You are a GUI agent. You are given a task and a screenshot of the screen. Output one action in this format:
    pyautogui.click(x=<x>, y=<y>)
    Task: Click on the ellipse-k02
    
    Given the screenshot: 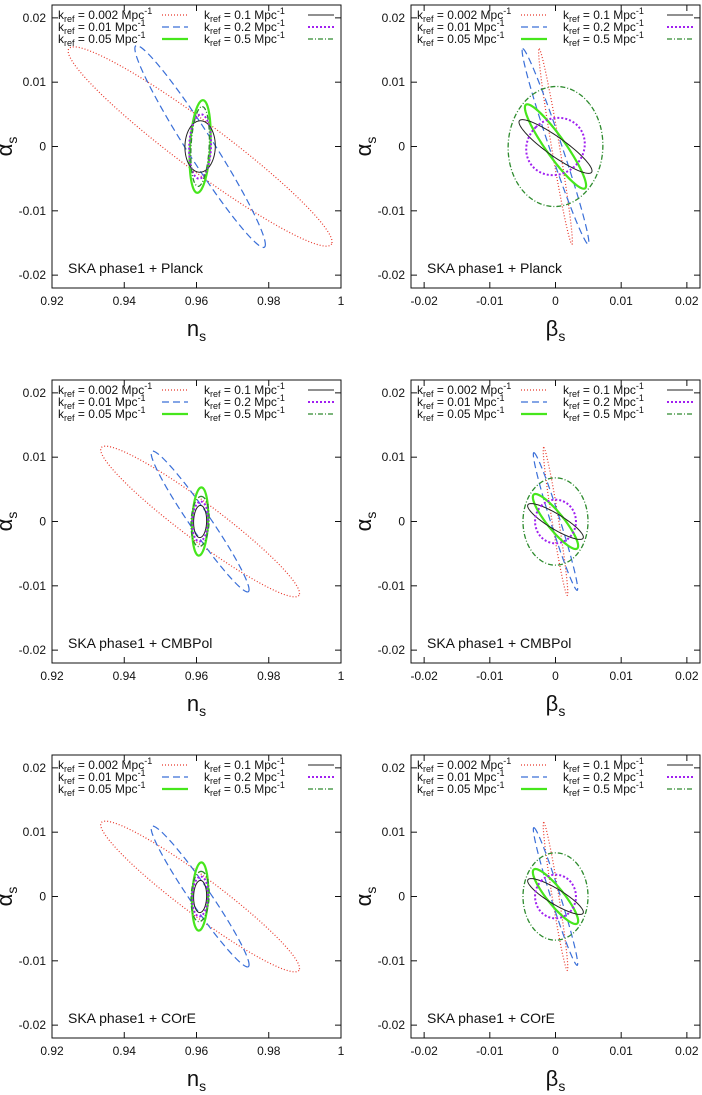 What is the action you would take?
    pyautogui.click(x=200, y=896)
    